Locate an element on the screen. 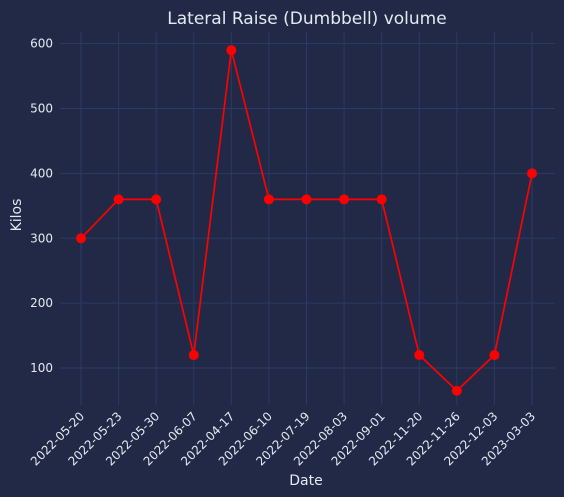 This screenshot has height=497, width=564. y-tick-label: 100 is located at coordinates (41, 368).